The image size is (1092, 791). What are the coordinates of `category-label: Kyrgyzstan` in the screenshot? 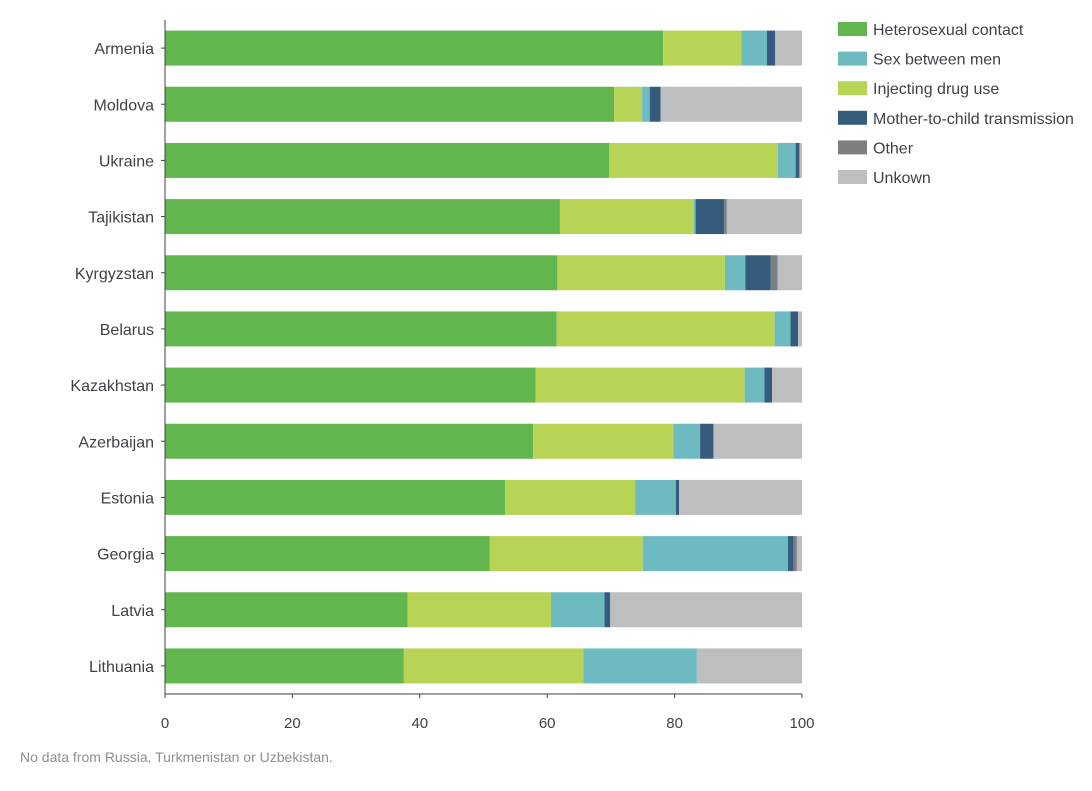 It's located at (114, 274).